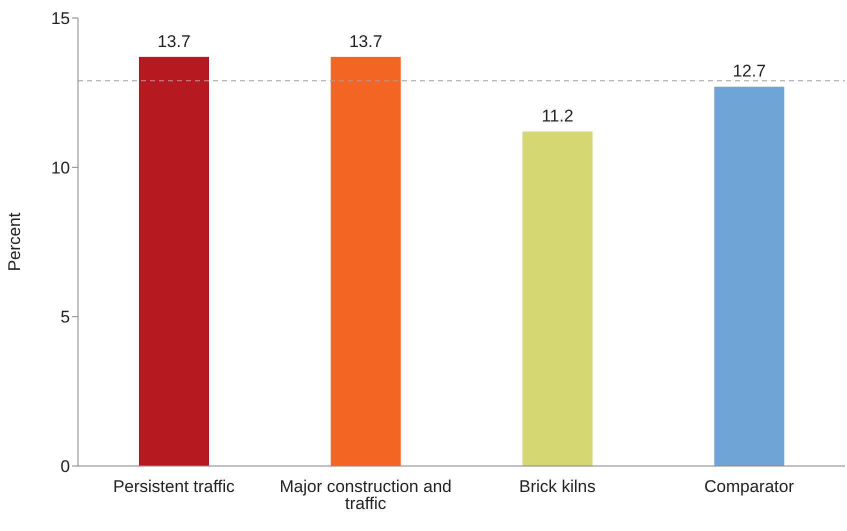 This screenshot has width=847, height=531. I want to click on y-axis-title: Percent, so click(14, 242).